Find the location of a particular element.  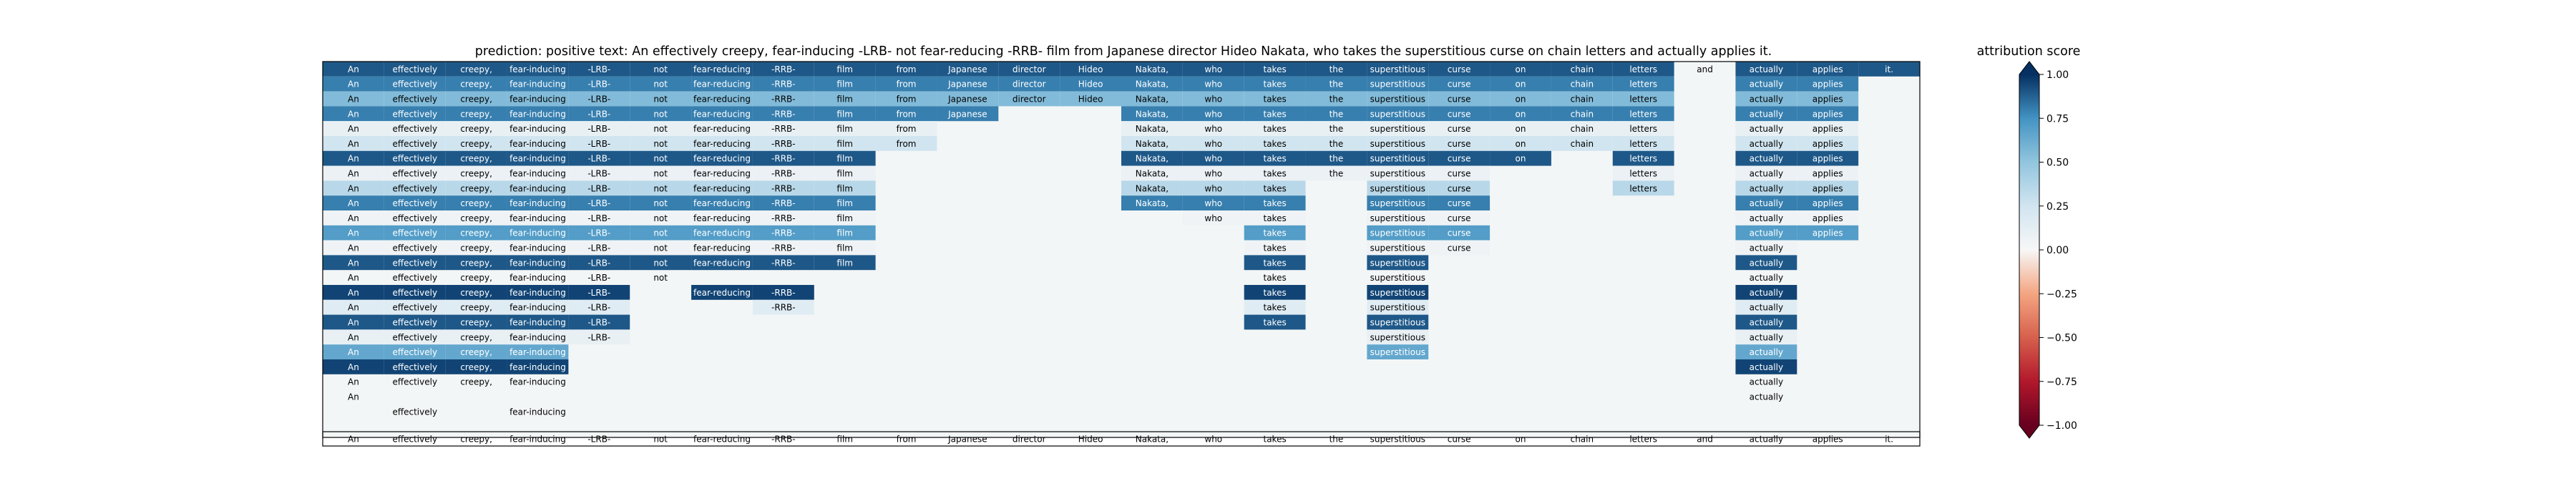

heatmap-cell-label: Japanese is located at coordinates (967, 99).